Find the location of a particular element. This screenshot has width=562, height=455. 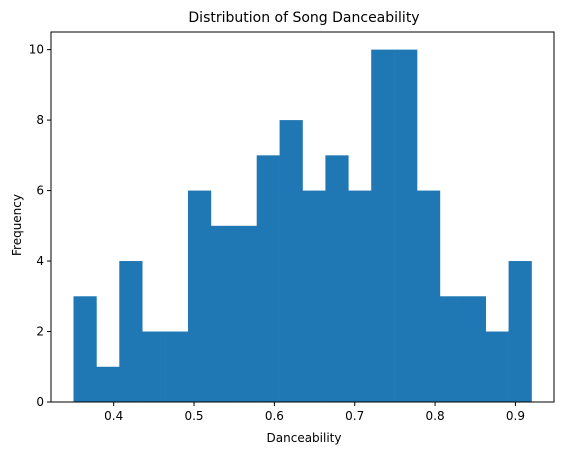

x-tick-label: 0.4 is located at coordinates (113, 416).